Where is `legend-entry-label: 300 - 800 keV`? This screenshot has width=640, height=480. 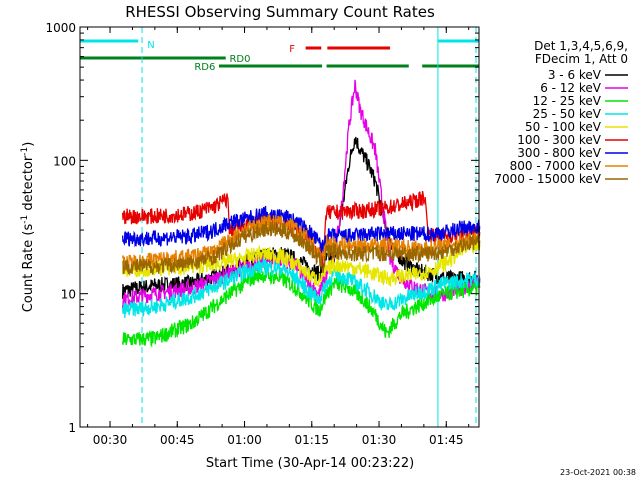 legend-entry-label: 300 - 800 keV is located at coordinates (559, 153).